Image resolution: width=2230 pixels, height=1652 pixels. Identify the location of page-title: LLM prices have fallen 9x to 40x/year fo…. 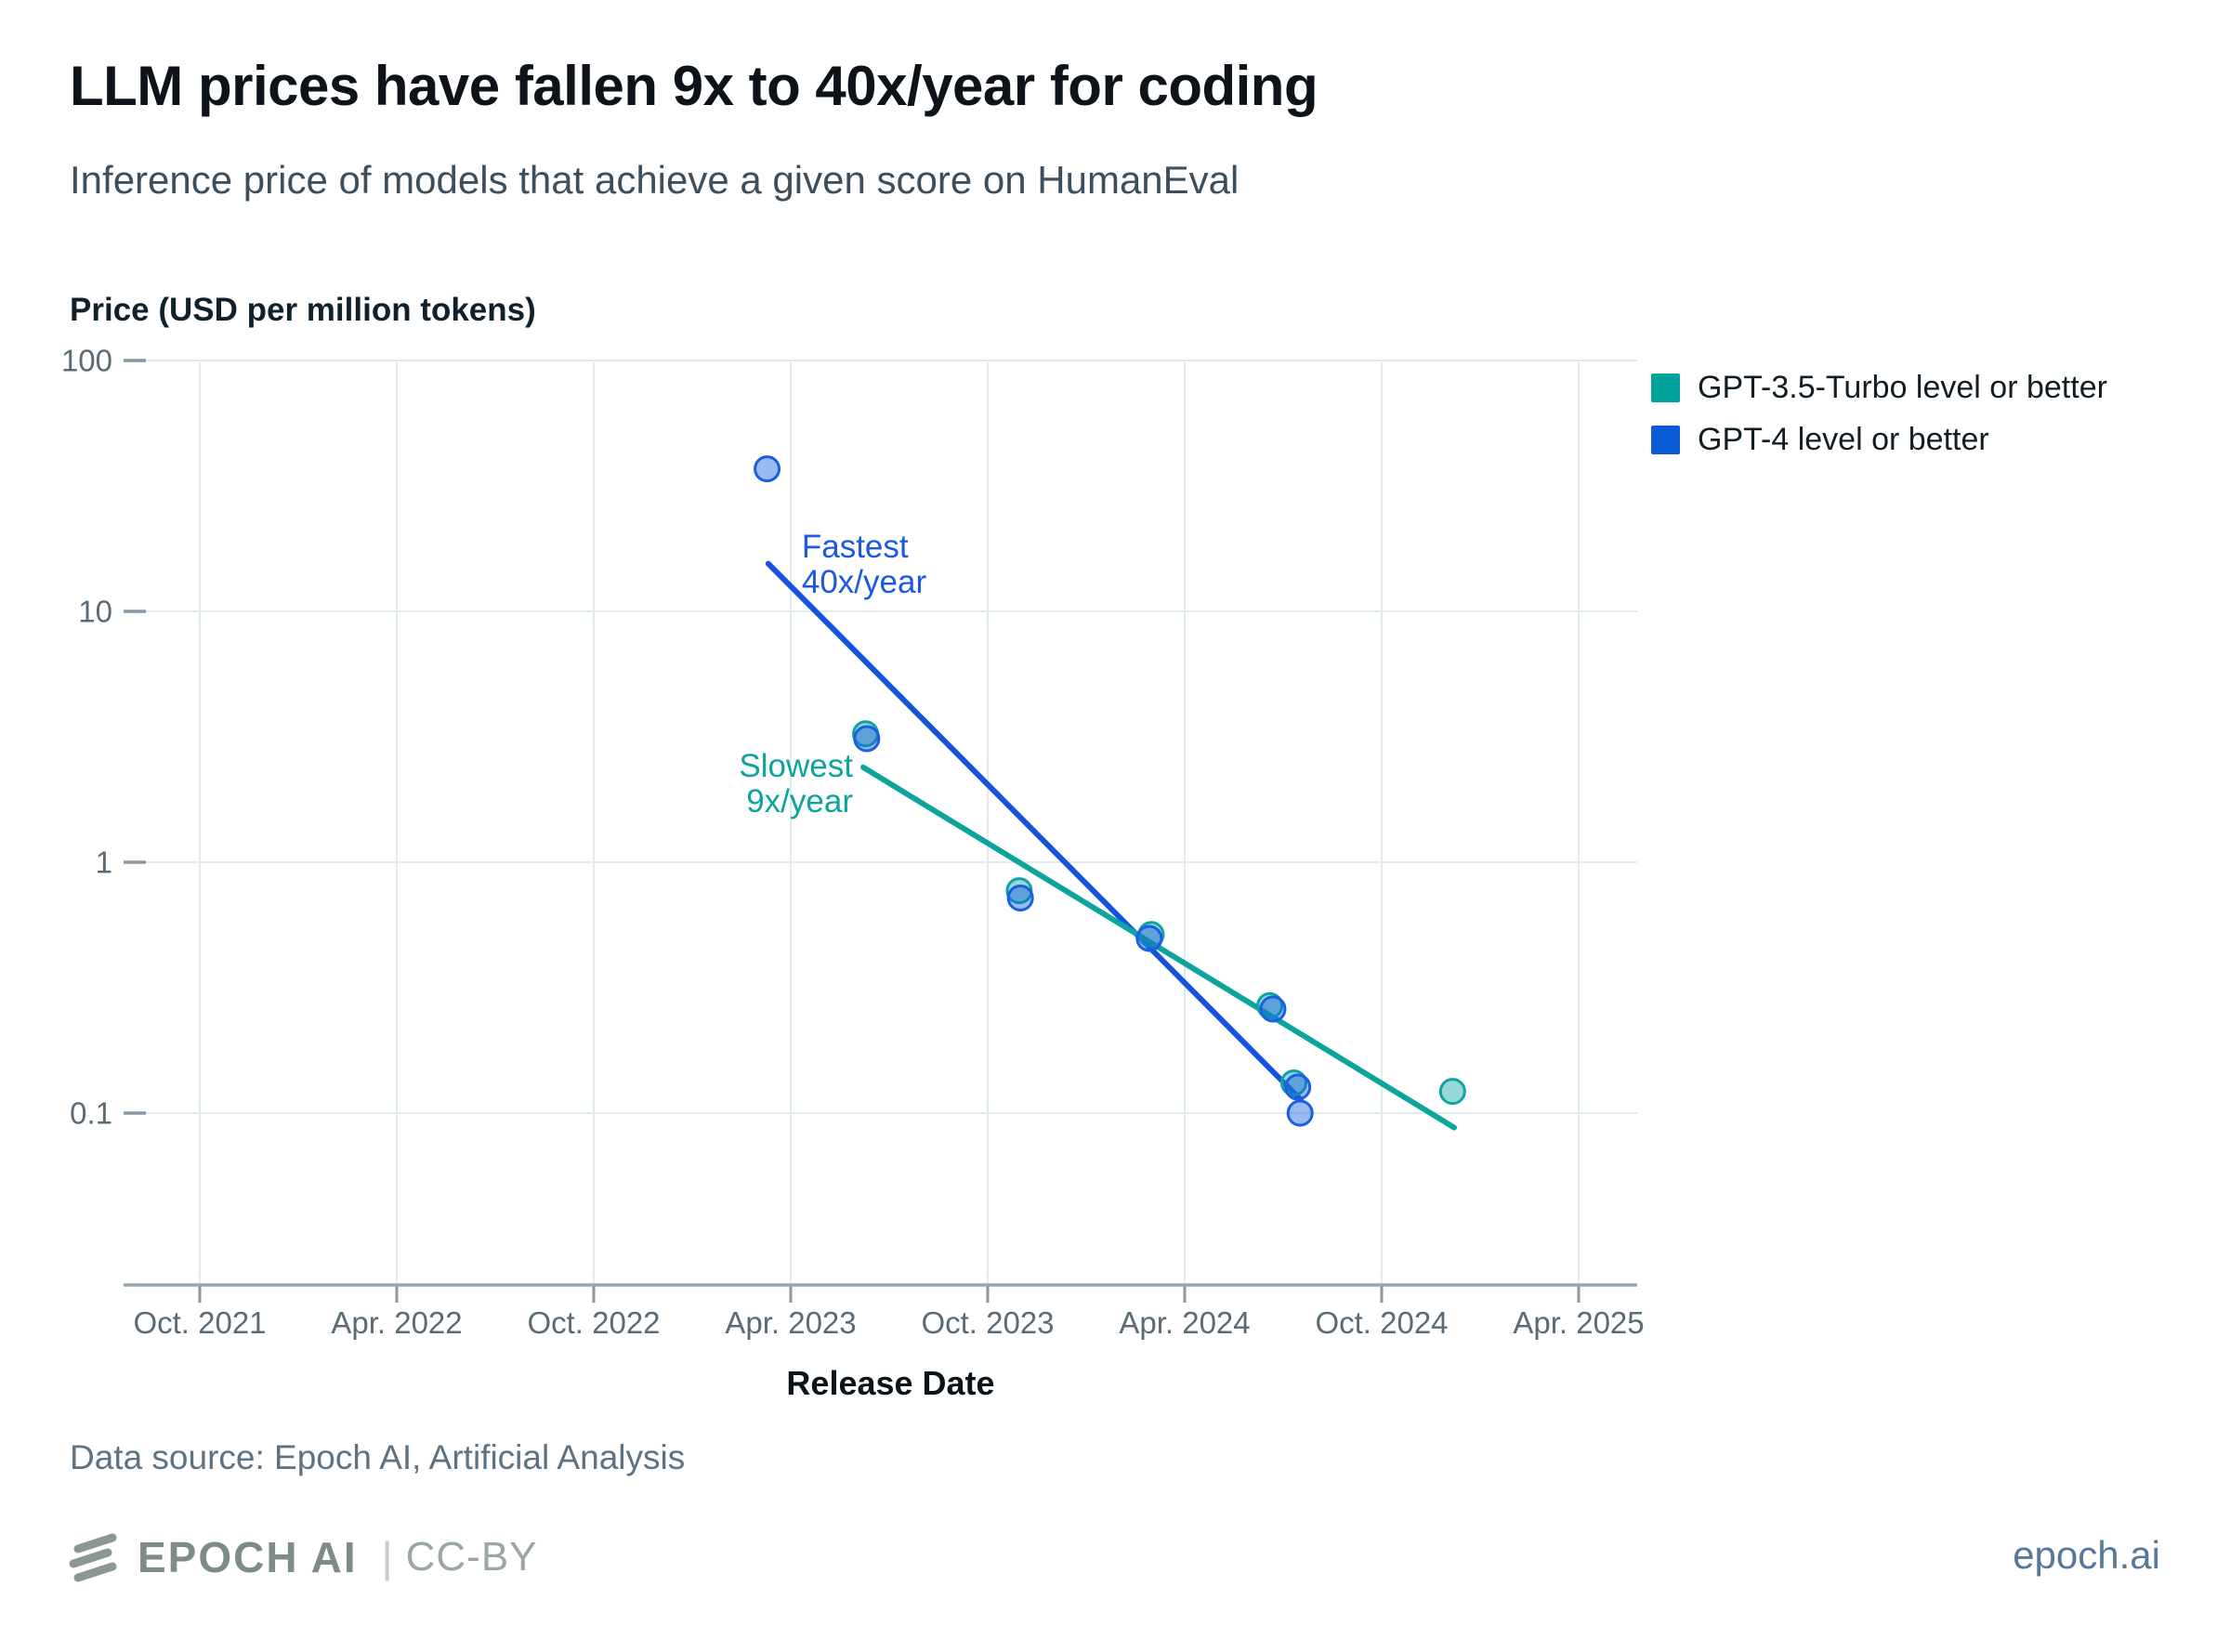
(694, 86).